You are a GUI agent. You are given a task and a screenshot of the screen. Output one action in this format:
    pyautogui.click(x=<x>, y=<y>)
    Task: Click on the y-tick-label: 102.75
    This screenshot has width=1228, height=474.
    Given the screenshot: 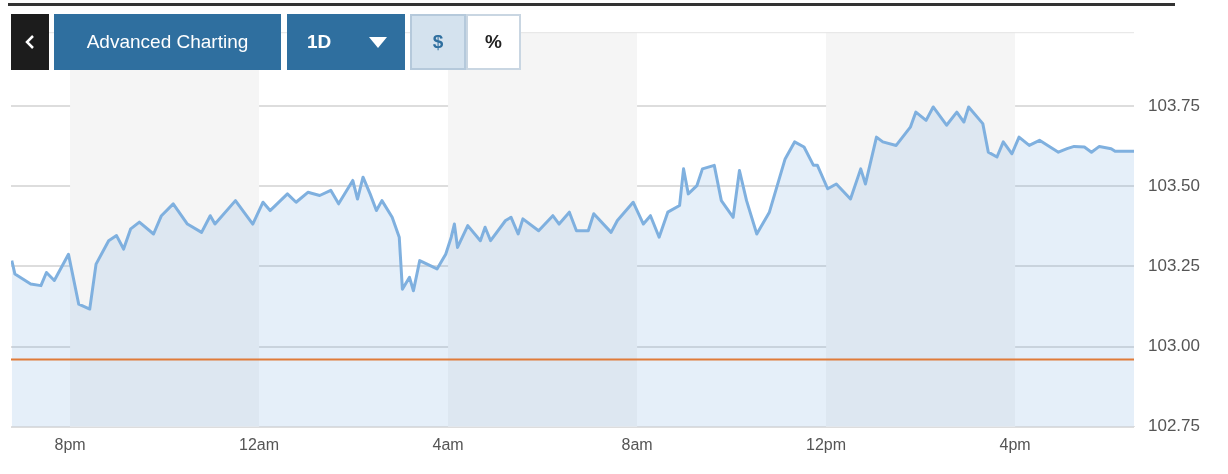 What is the action you would take?
    pyautogui.click(x=1174, y=426)
    